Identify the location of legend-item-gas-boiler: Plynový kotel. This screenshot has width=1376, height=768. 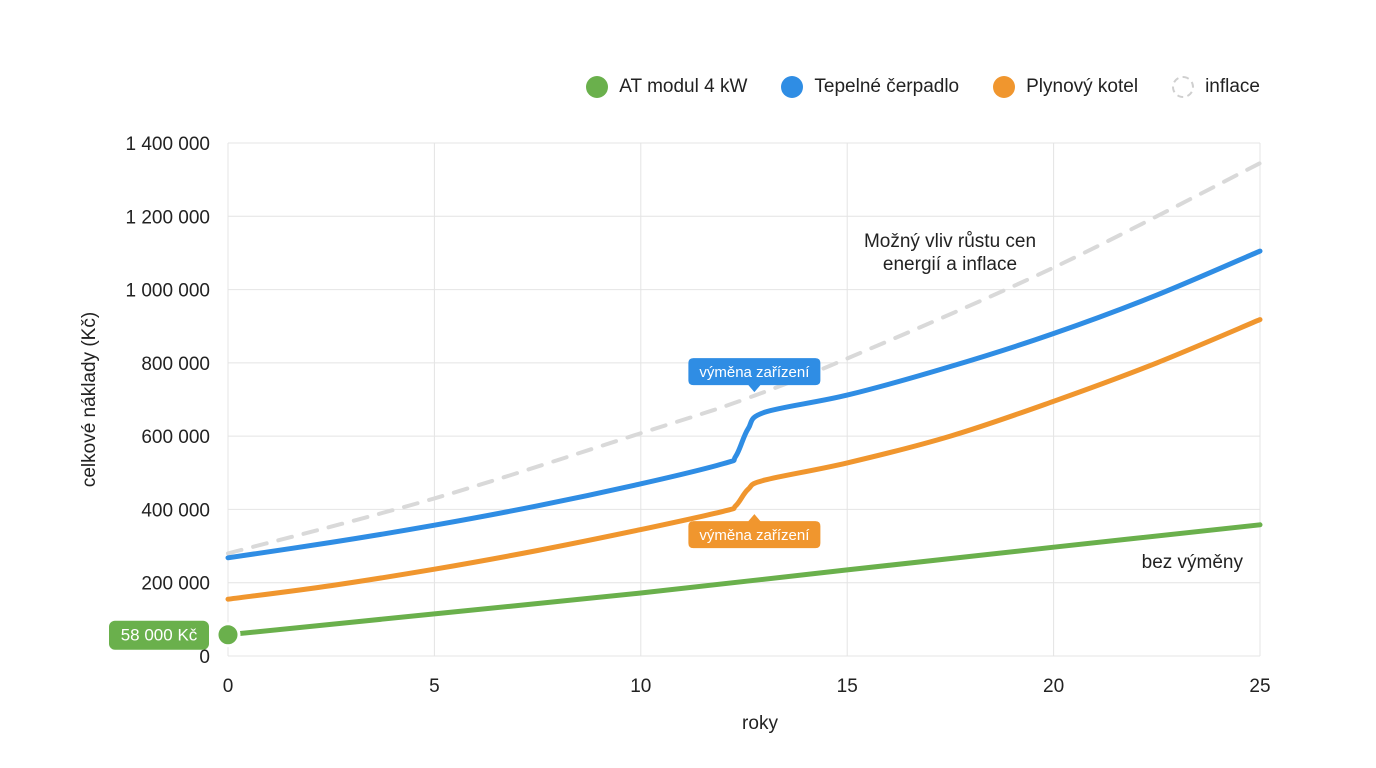
(1065, 87).